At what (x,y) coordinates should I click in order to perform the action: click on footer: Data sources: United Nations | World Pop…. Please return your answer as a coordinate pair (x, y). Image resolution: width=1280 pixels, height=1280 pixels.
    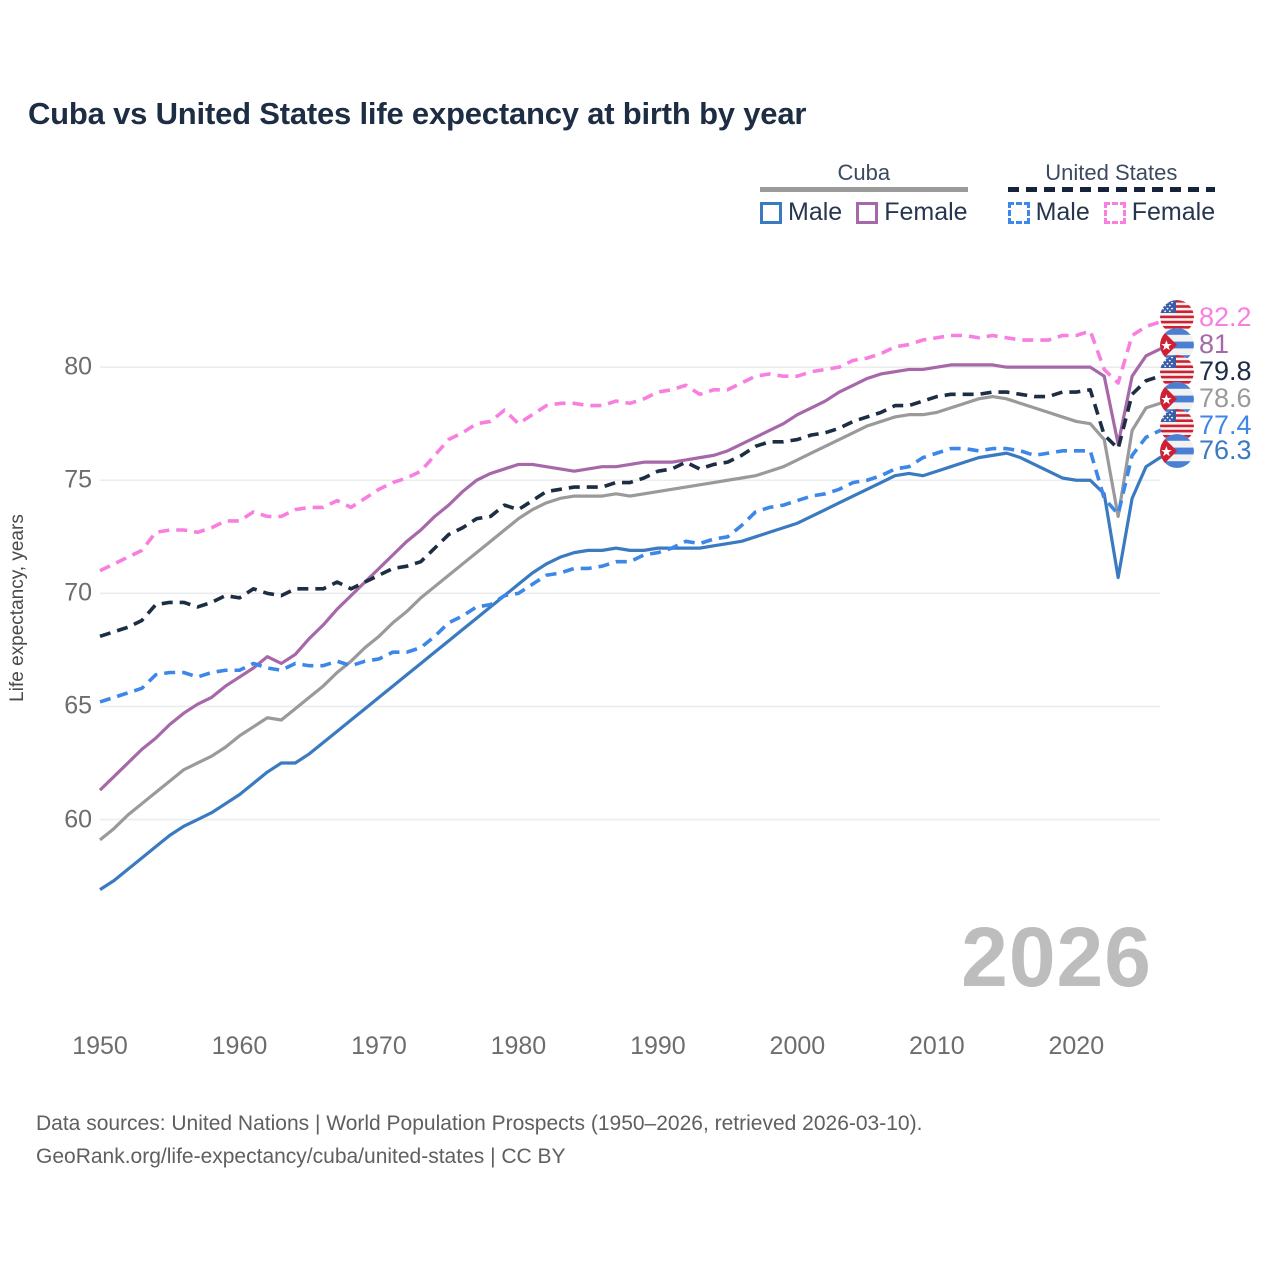
    Looking at the image, I should click on (479, 1140).